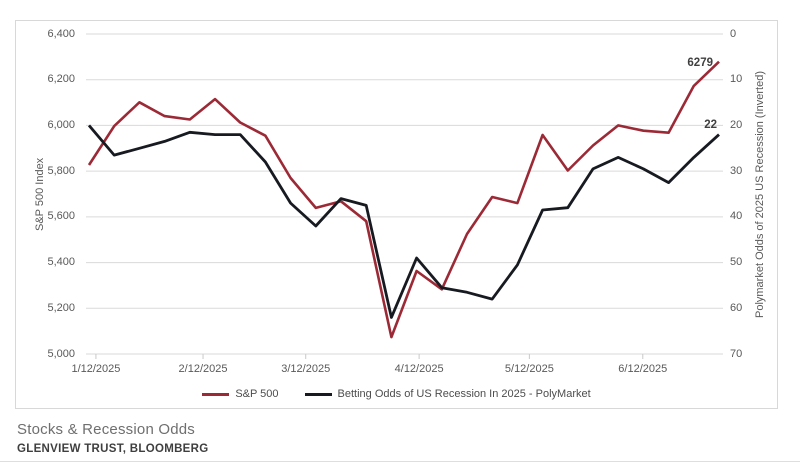 The width and height of the screenshot is (800, 464). What do you see at coordinates (61, 262) in the screenshot?
I see `left-axis-tick-label: 5,400` at bounding box center [61, 262].